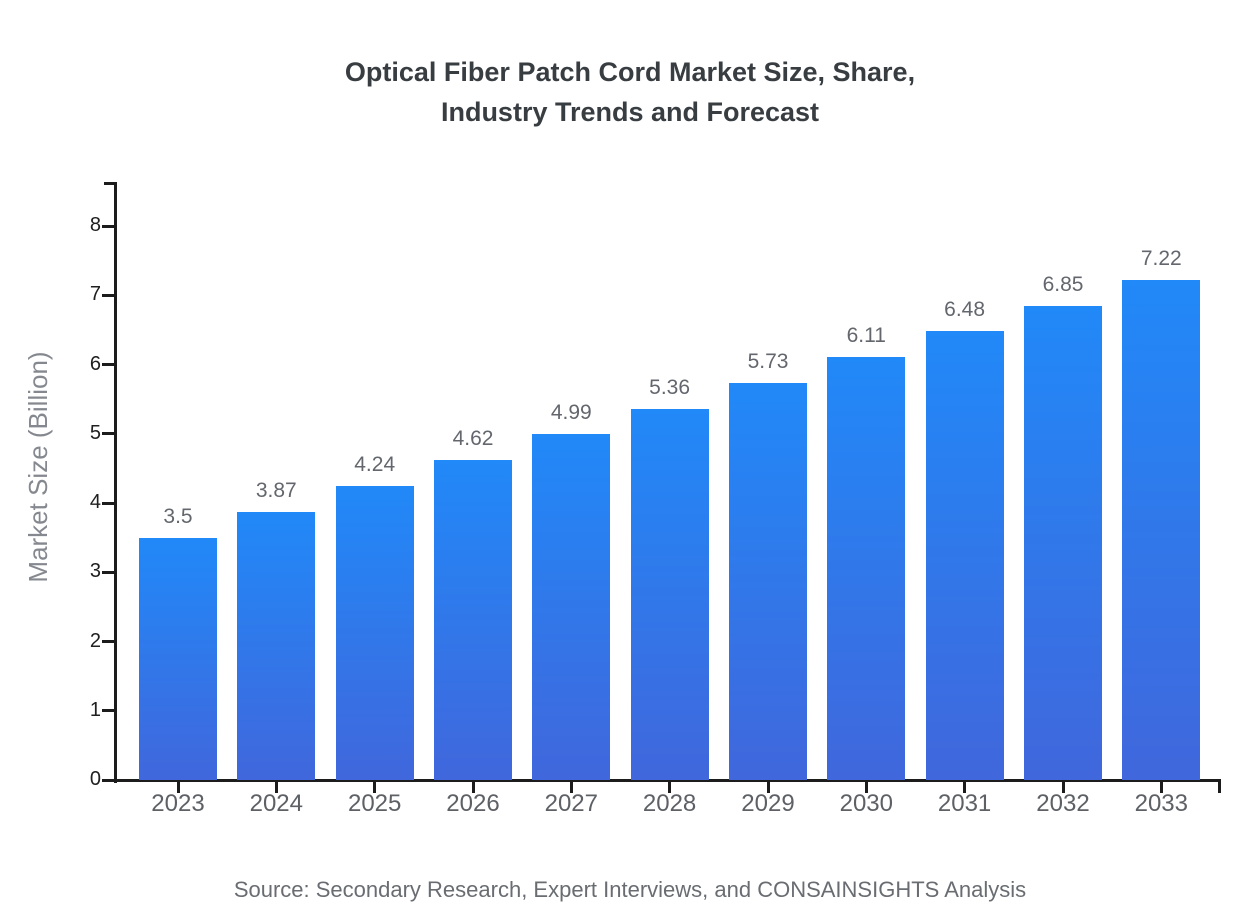 The height and width of the screenshot is (920, 1260). I want to click on y-tick-label: 6, so click(95, 363).